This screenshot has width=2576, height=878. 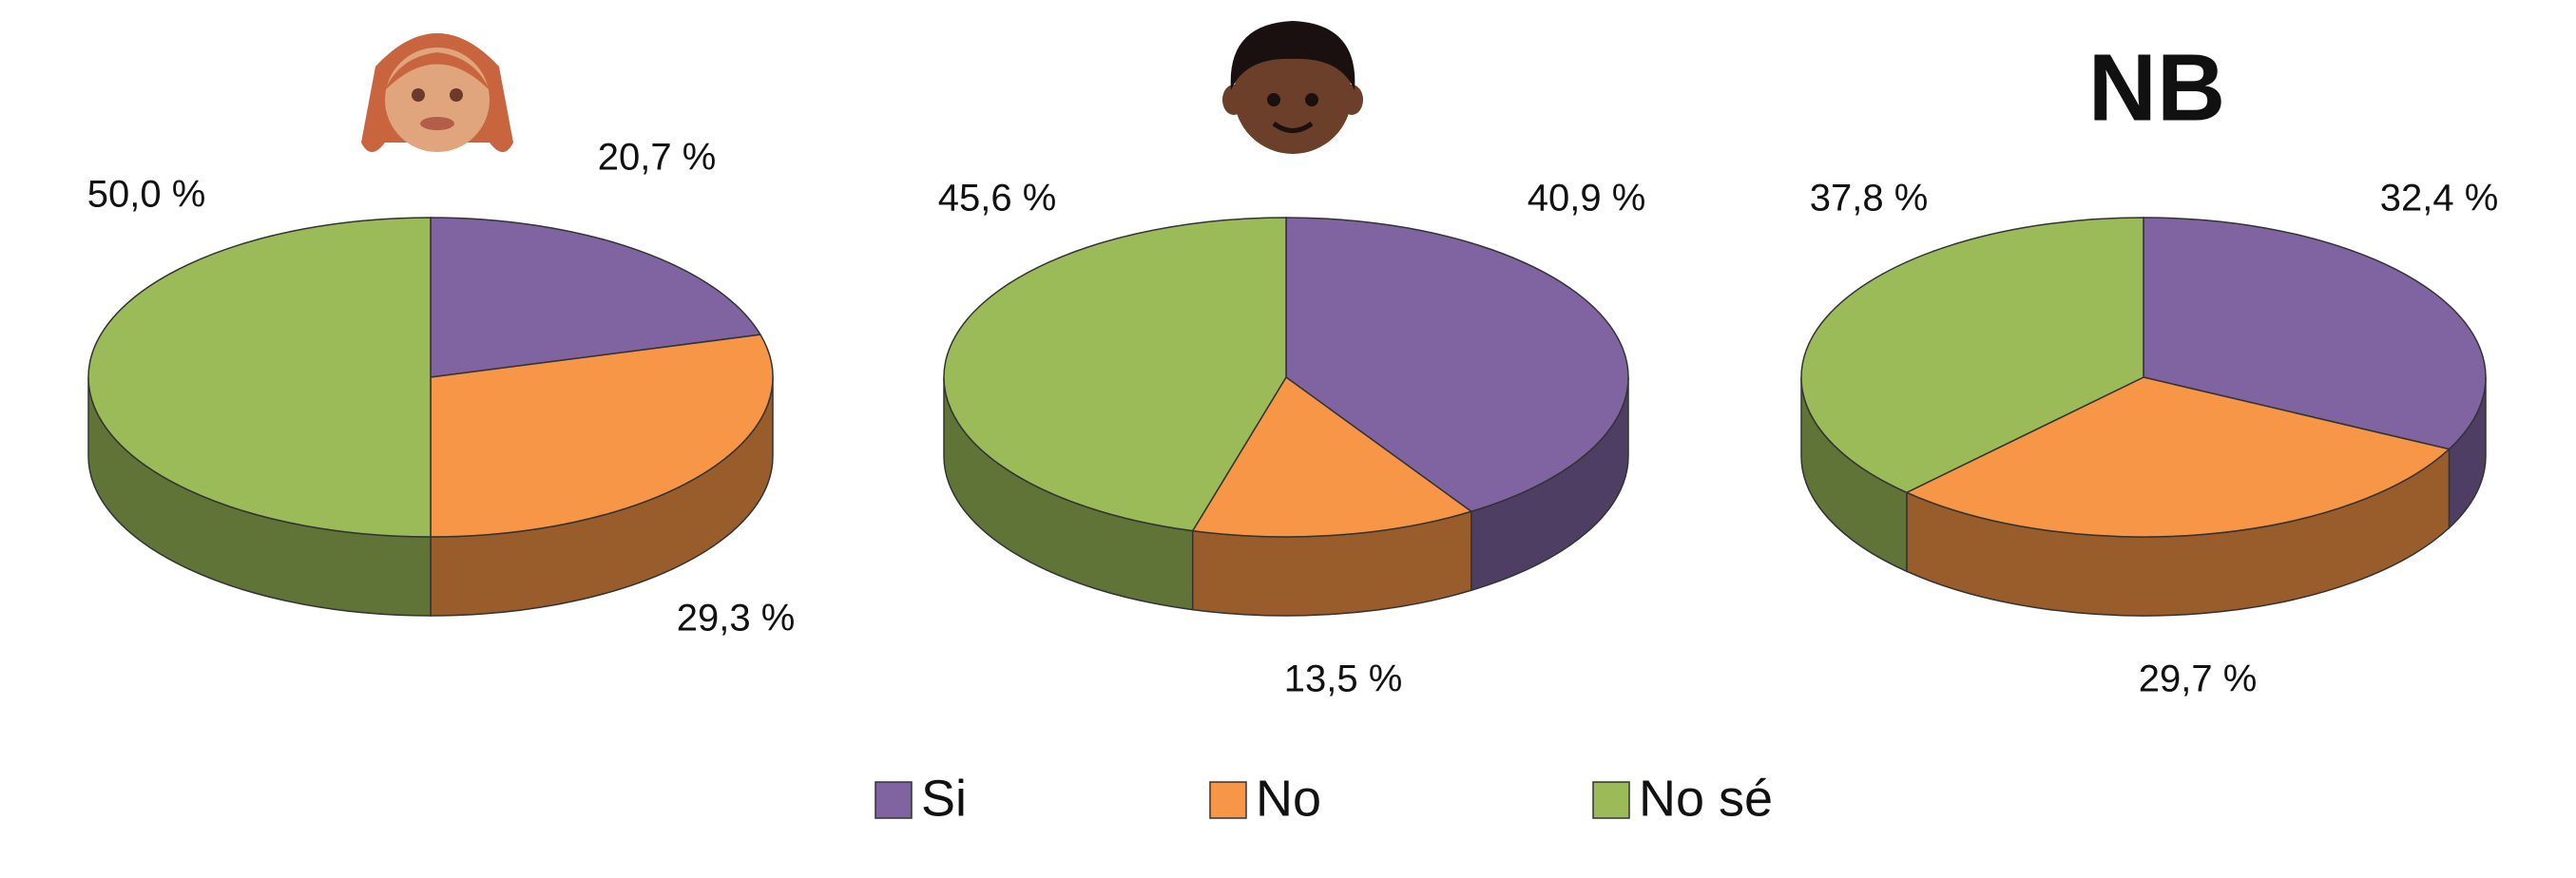 I want to click on value-label: 40,9 %, so click(x=1587, y=199).